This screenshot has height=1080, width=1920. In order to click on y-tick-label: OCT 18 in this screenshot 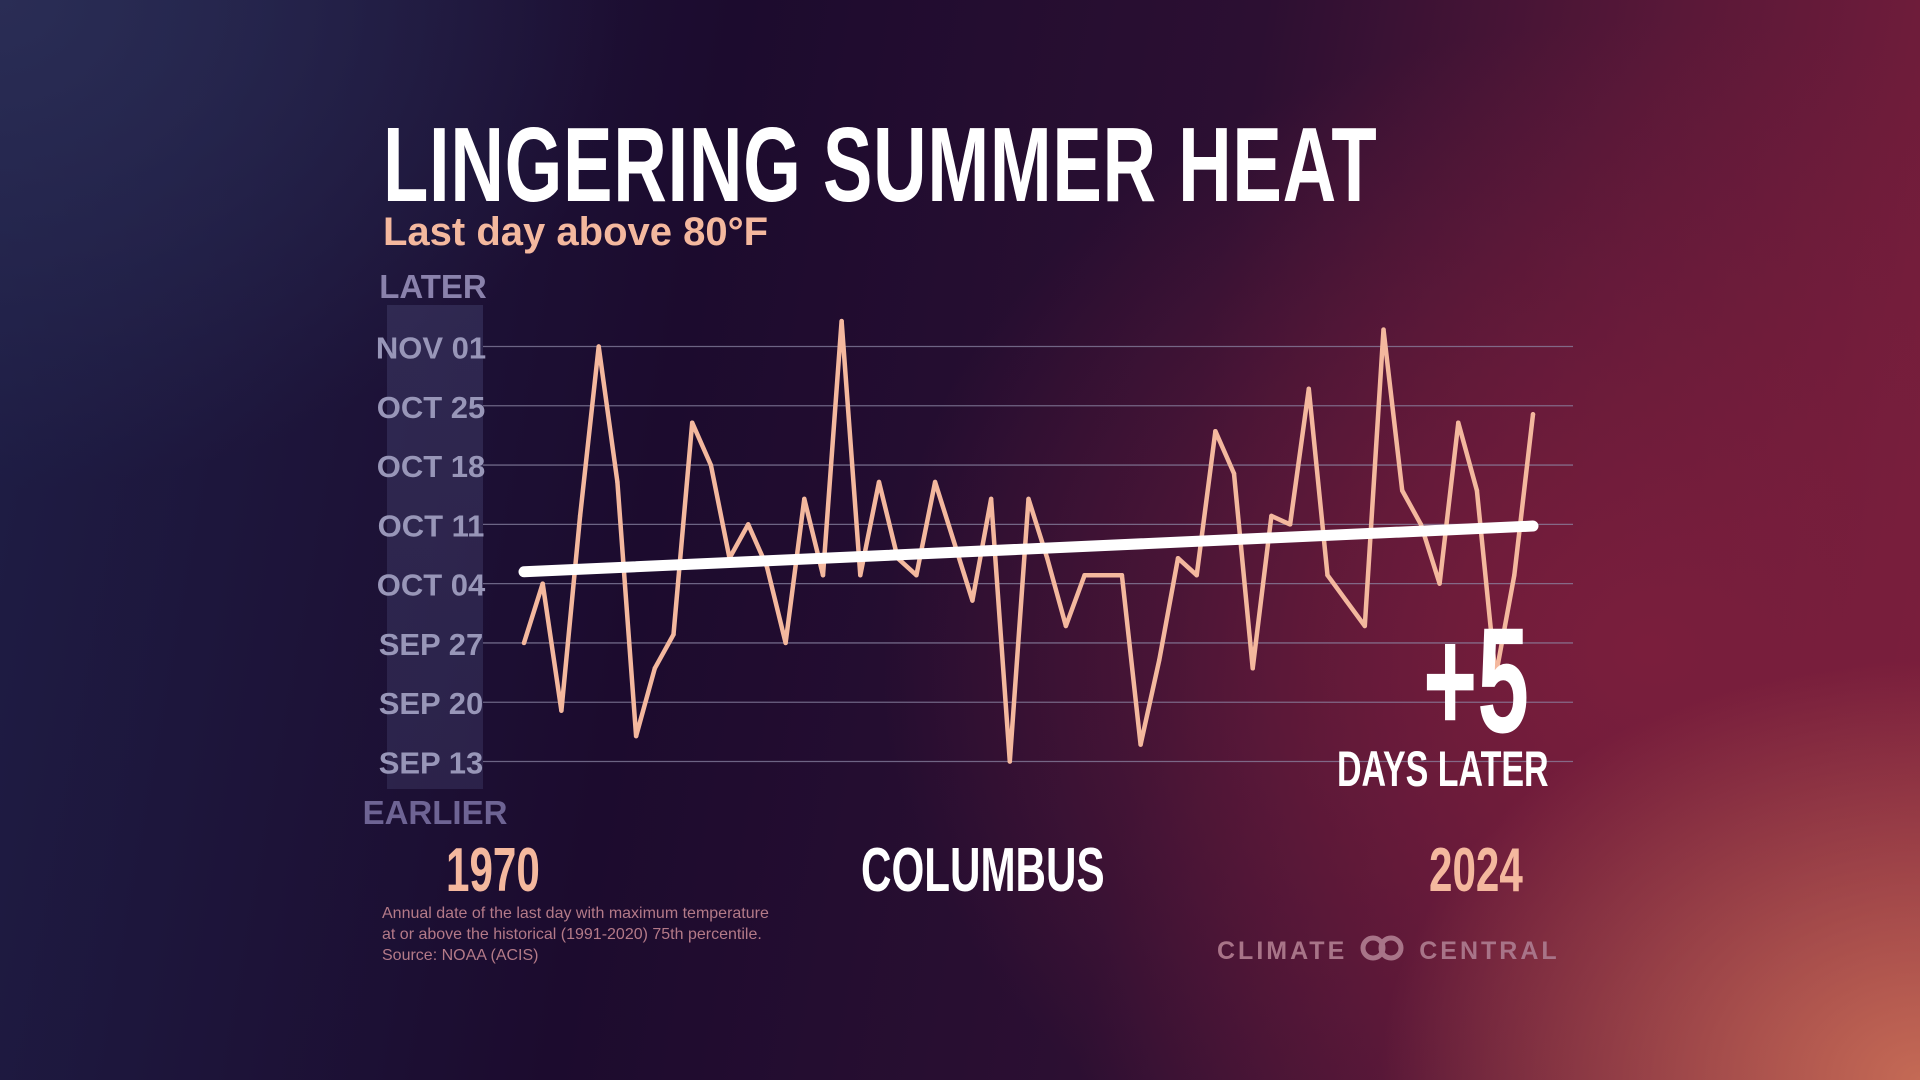, I will do `click(431, 466)`.